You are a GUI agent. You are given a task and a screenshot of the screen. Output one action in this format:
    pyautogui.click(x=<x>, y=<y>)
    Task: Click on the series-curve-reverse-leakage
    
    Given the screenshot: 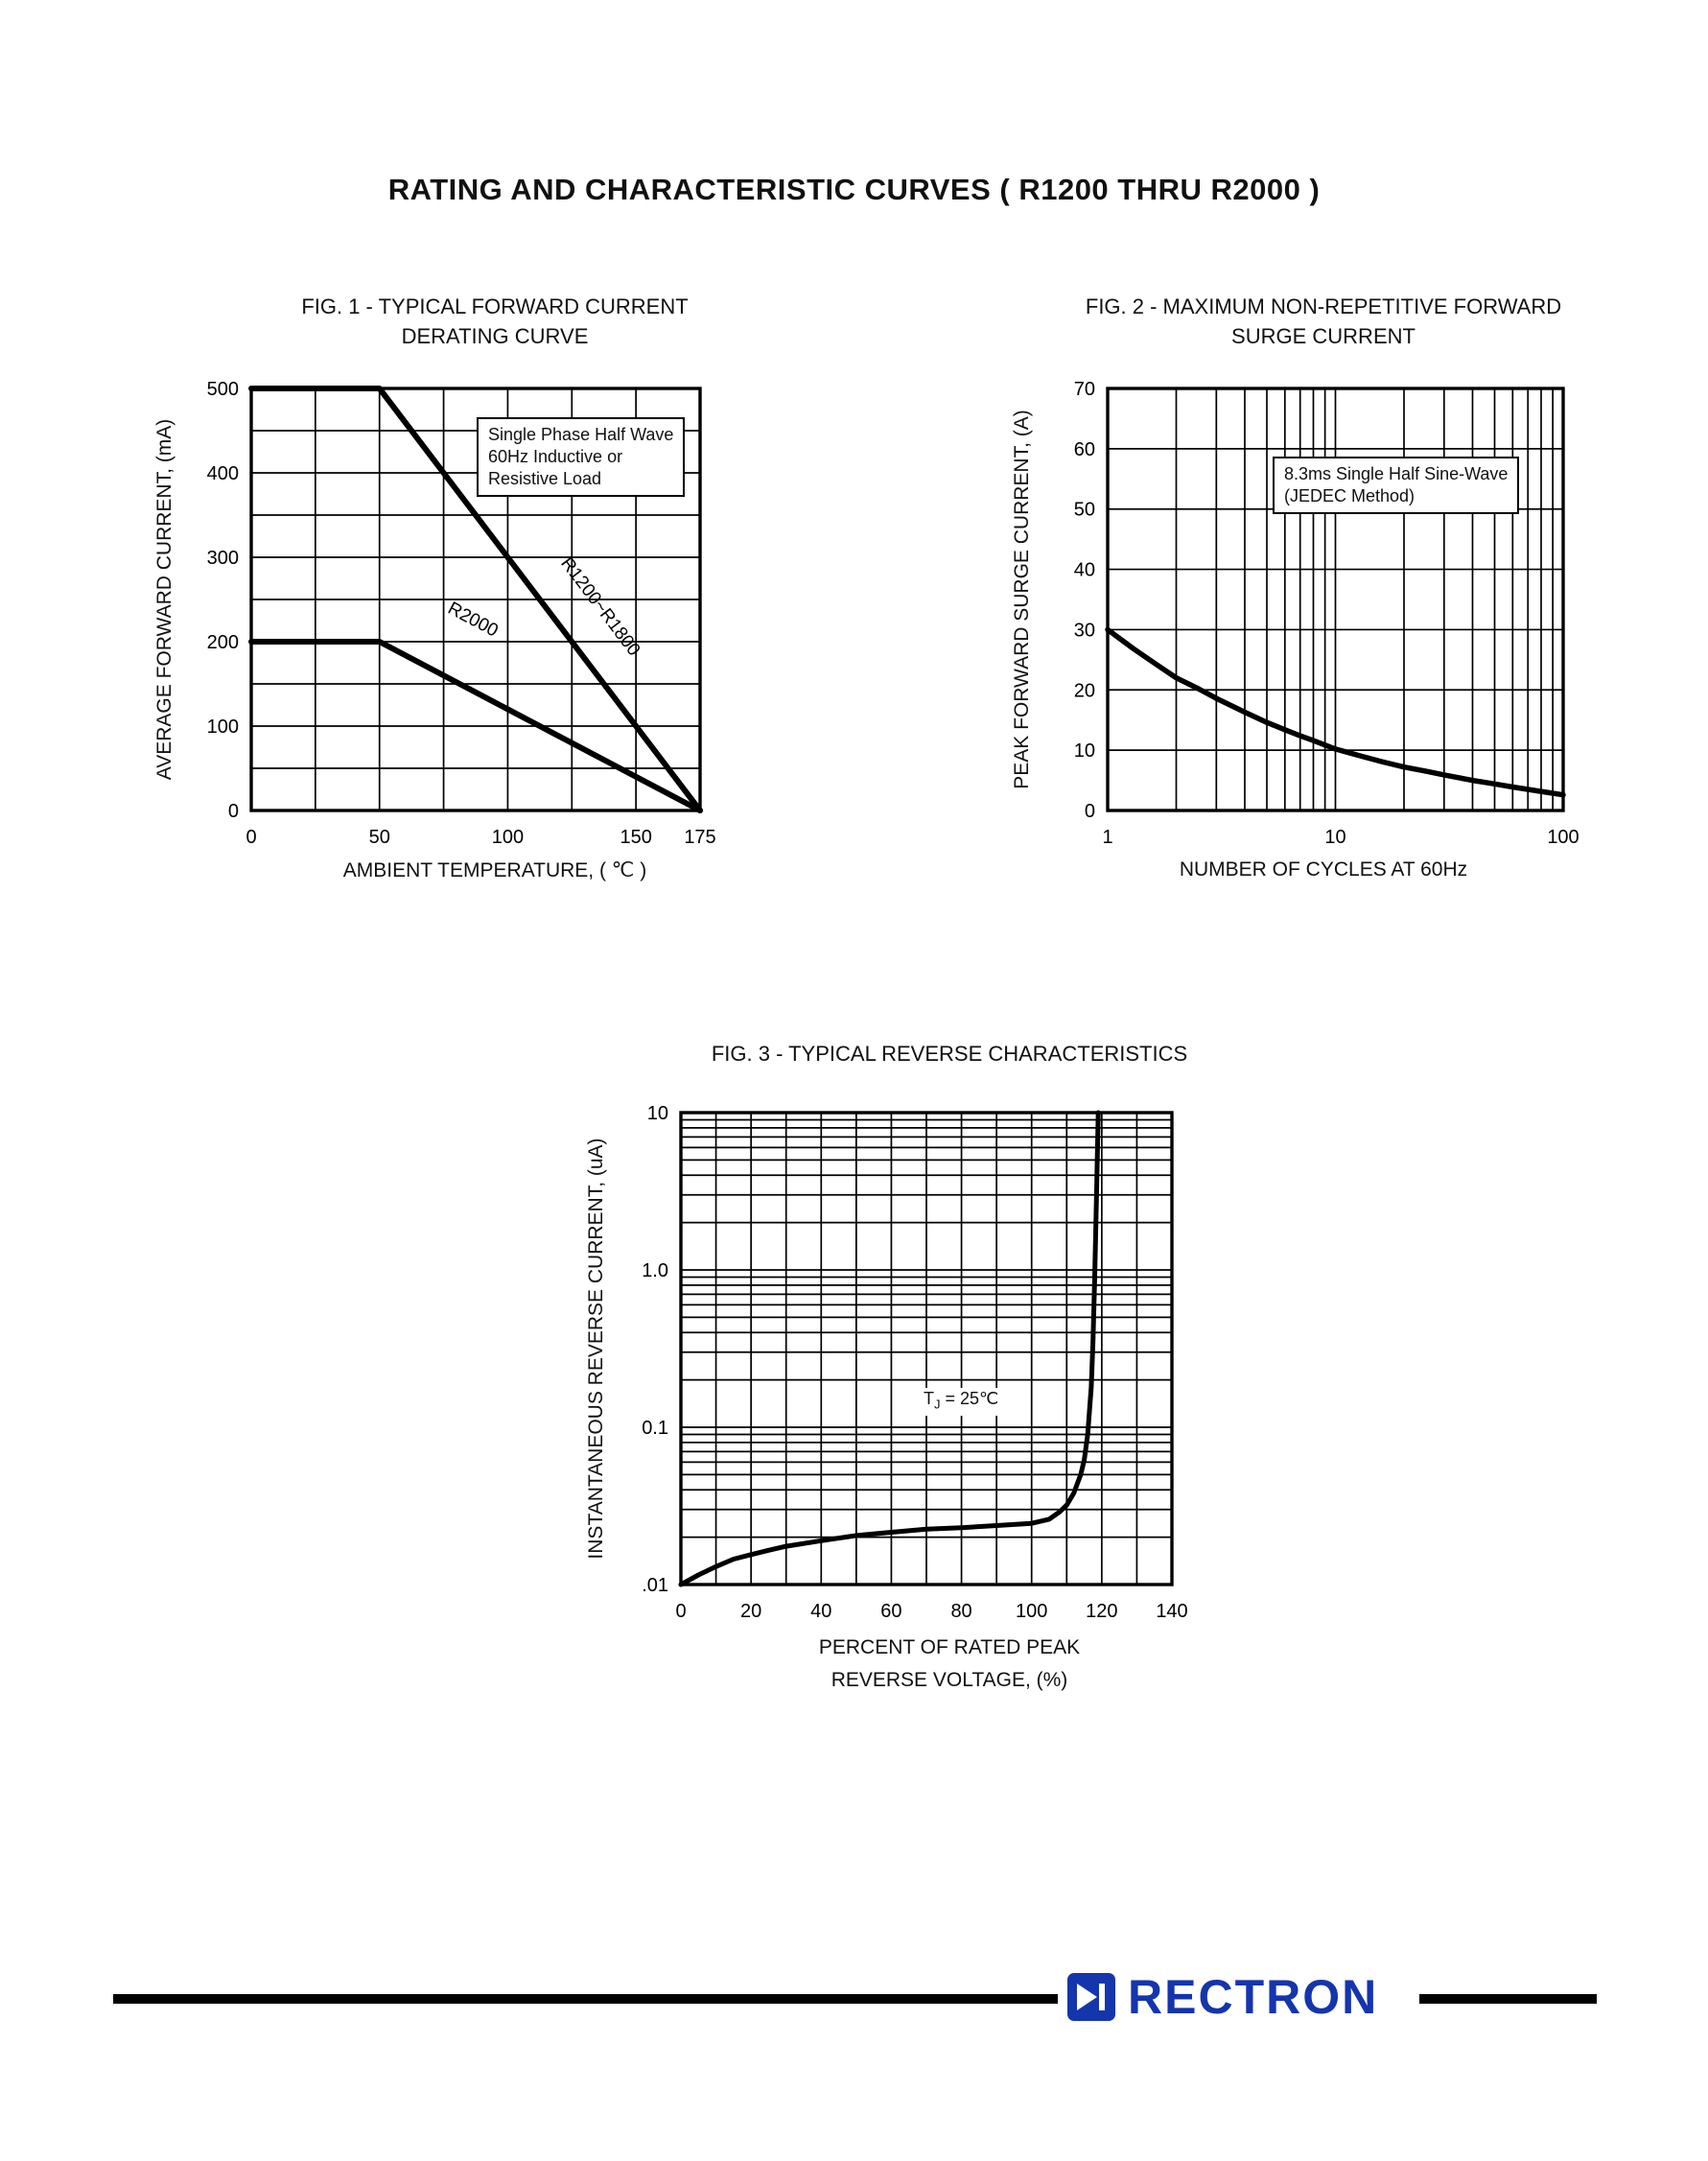 What is the action you would take?
    pyautogui.click(x=890, y=1348)
    